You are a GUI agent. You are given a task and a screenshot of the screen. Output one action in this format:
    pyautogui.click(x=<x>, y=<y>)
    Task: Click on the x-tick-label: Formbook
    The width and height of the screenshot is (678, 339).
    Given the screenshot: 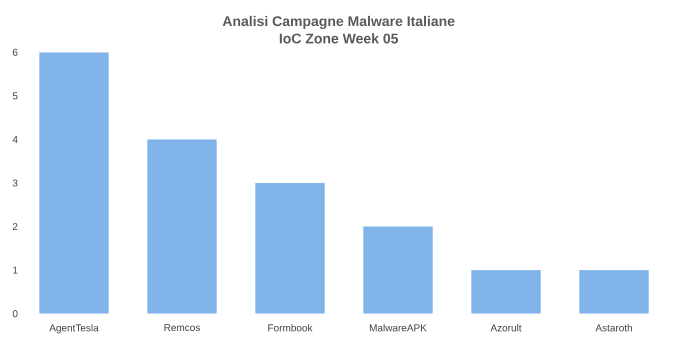 What is the action you would take?
    pyautogui.click(x=290, y=328)
    